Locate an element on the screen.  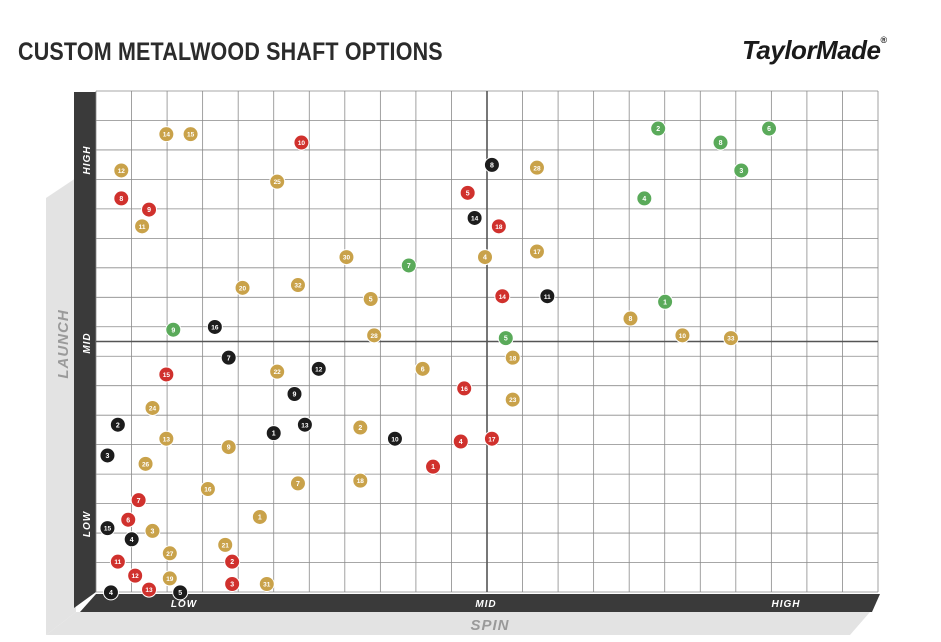
shaft-point-red: 17 is located at coordinates (491, 438).